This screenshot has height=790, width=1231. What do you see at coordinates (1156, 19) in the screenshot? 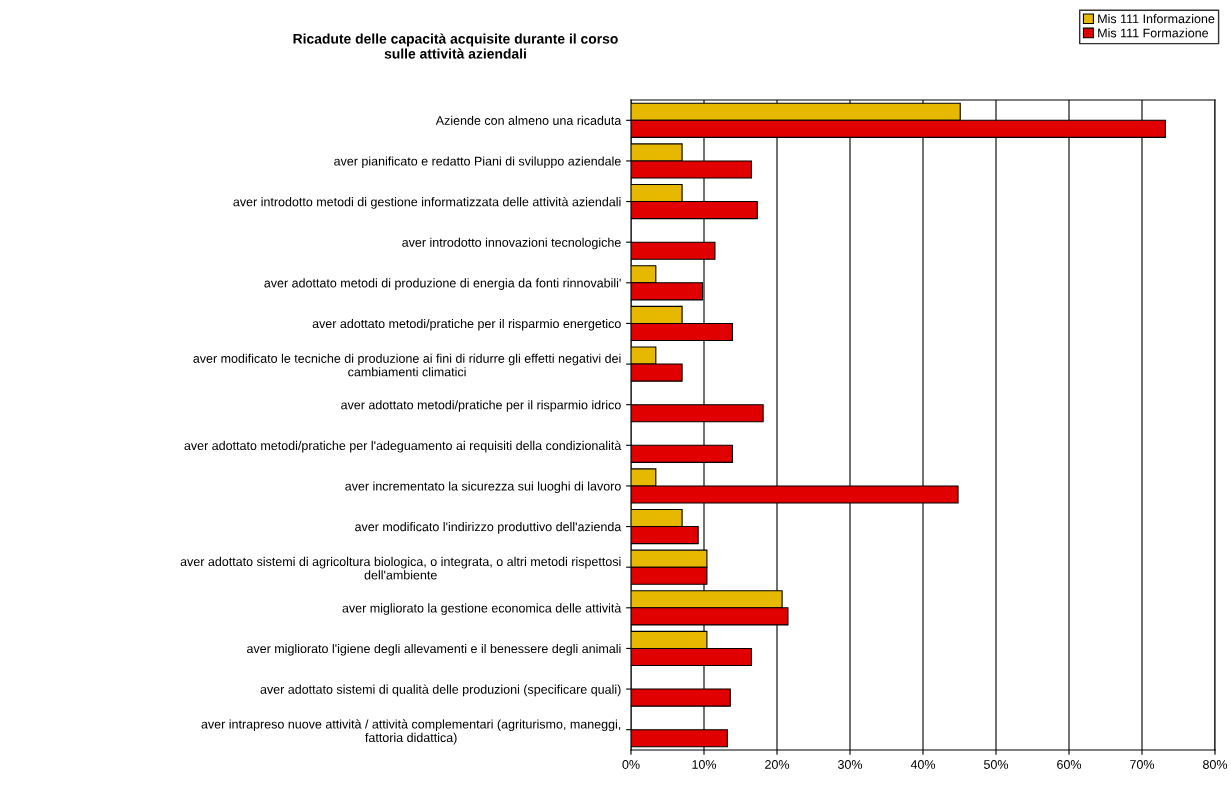
I see `legend-label: Mis 111 Informazione` at bounding box center [1156, 19].